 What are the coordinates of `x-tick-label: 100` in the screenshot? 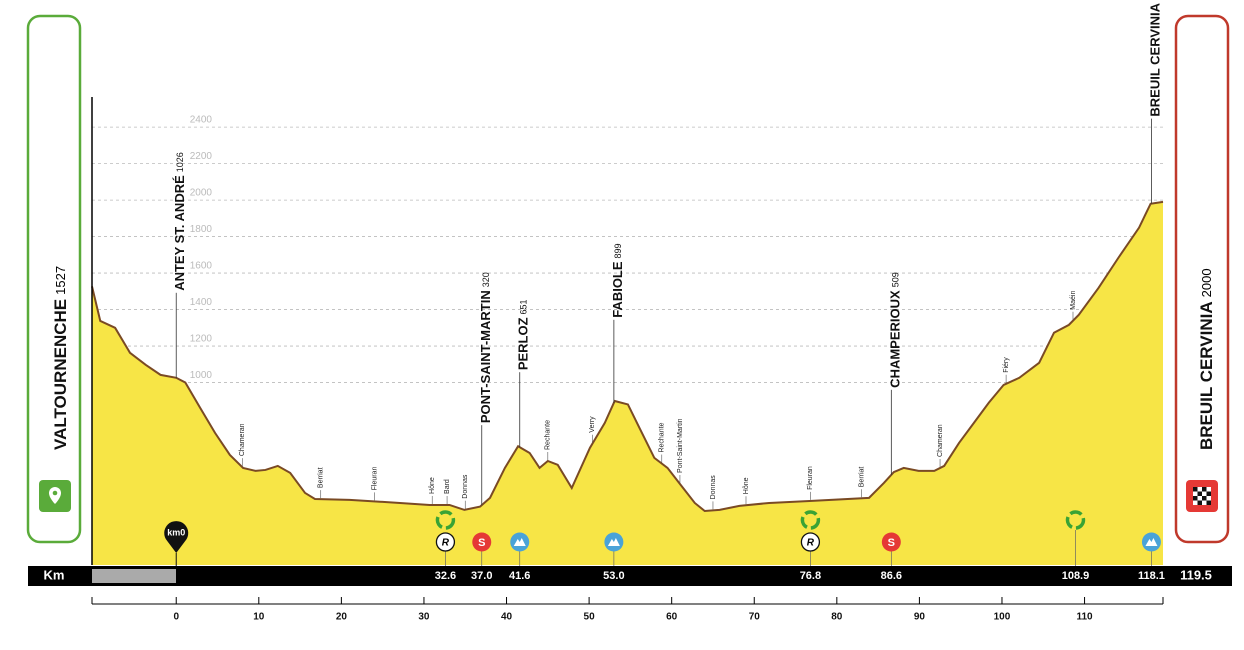 It's located at (1002, 617).